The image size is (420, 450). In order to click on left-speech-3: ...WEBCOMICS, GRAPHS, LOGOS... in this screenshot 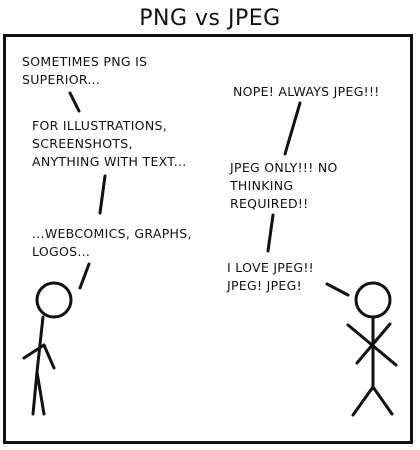, I will do `click(112, 243)`.